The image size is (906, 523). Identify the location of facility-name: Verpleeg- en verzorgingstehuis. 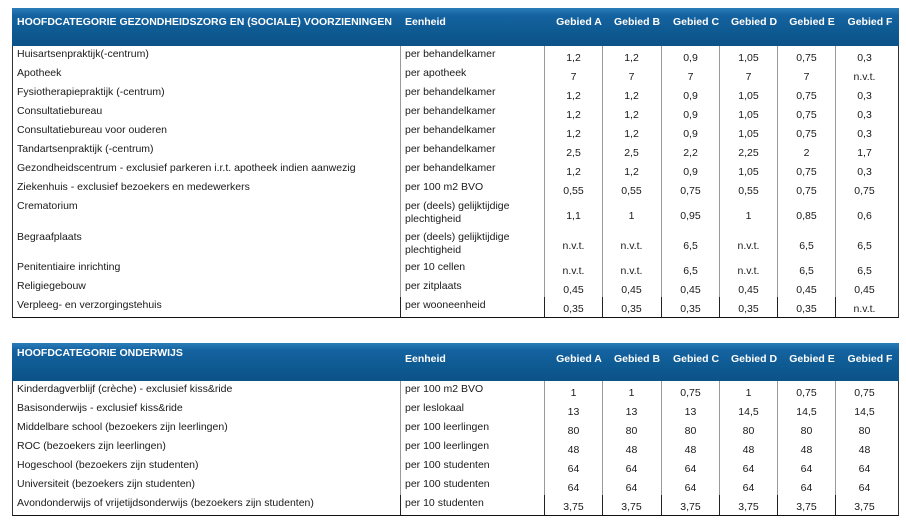
(89, 305).